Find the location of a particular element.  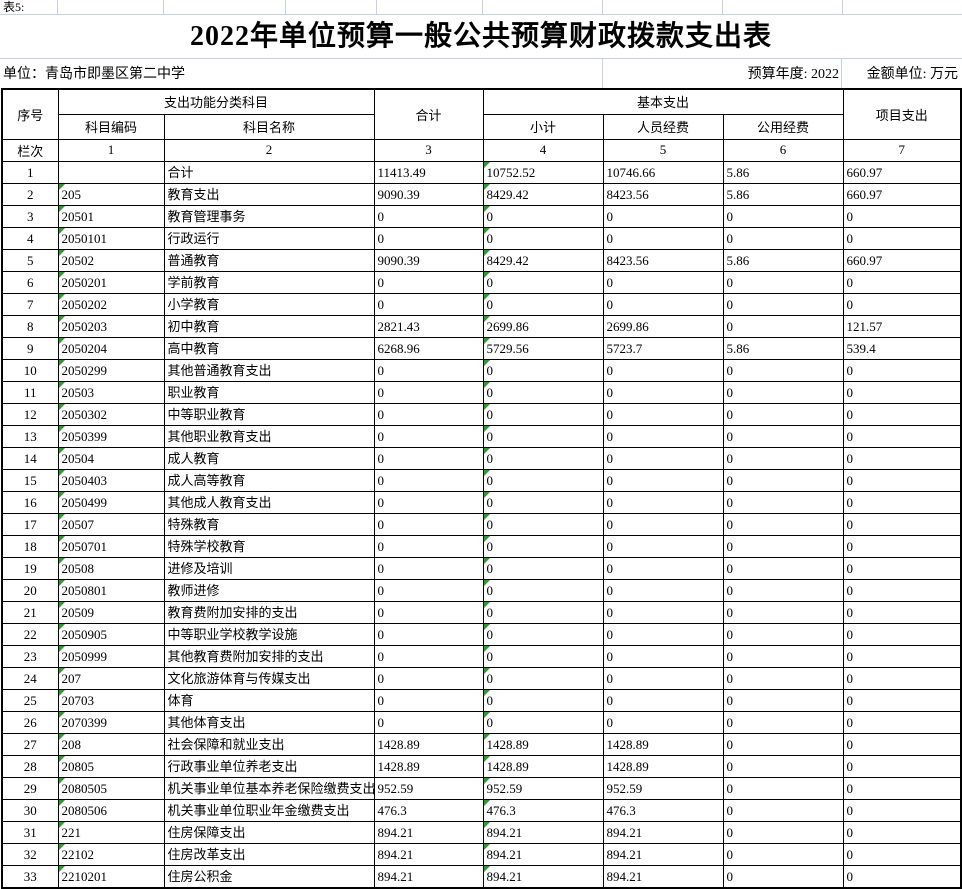

cell-code: 207 is located at coordinates (111, 678).